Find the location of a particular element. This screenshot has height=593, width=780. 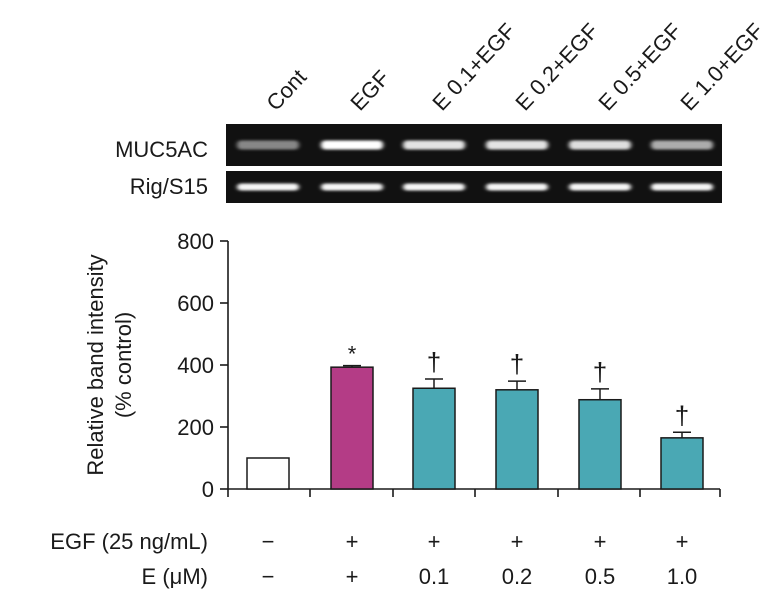

significance-marks: * † † † † is located at coordinates (519, 386).